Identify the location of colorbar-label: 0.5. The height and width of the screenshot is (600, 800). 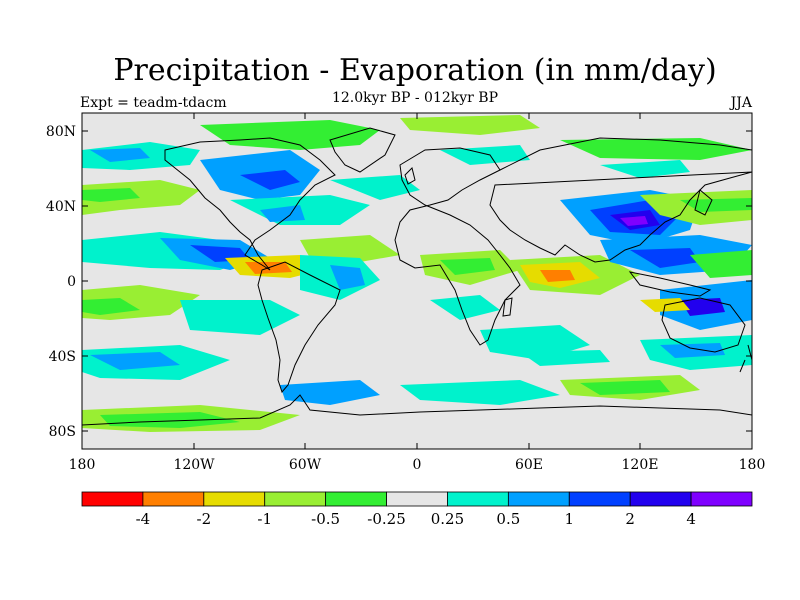
(508, 519).